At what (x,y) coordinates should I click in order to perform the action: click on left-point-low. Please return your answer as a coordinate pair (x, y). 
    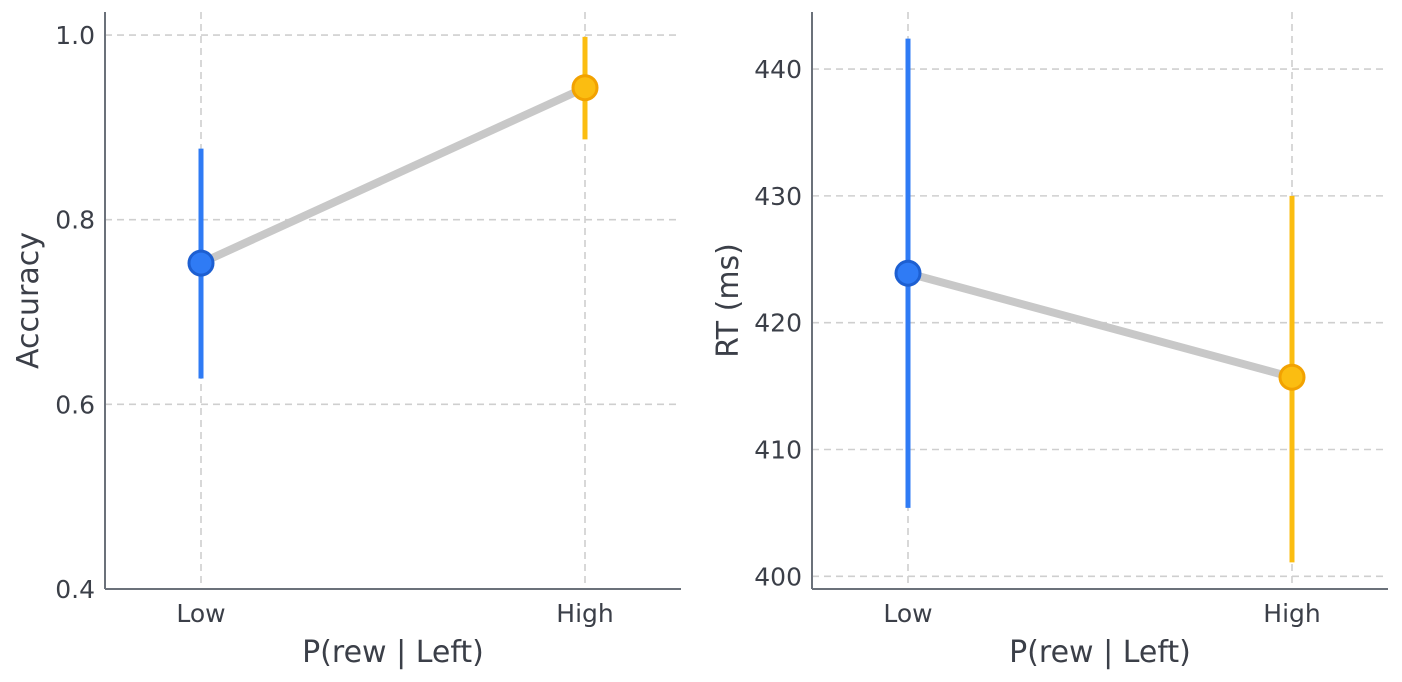
    Looking at the image, I should click on (201, 263).